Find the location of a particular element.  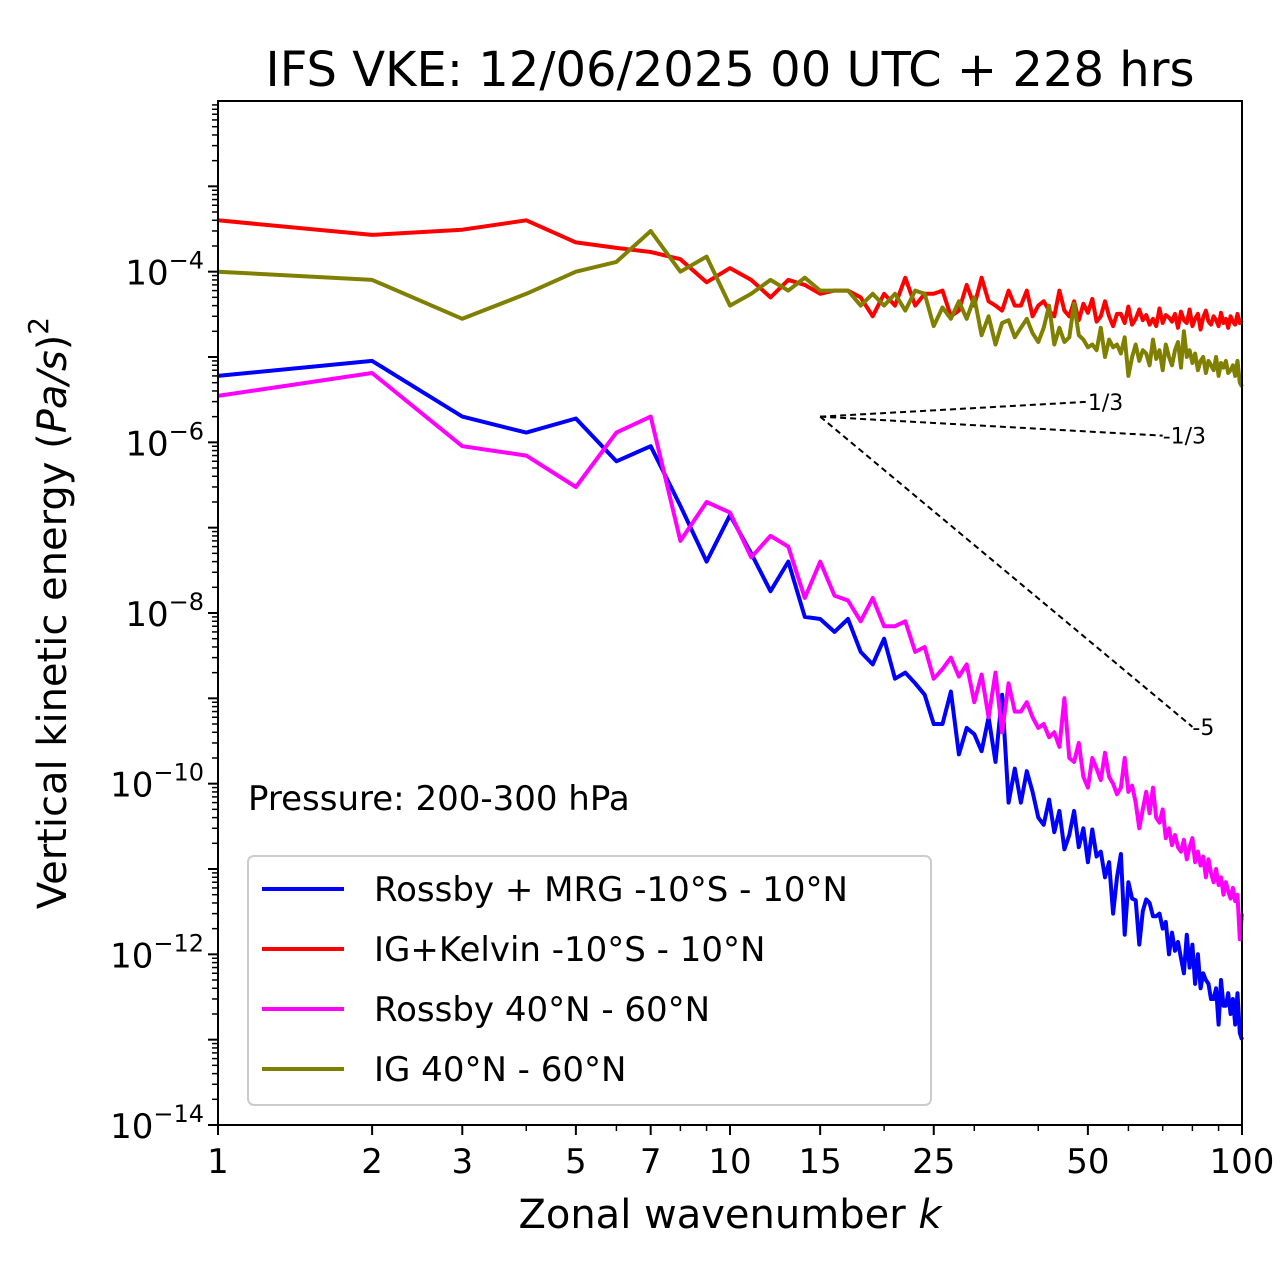

x-tick-label: 5 is located at coordinates (576, 1162).